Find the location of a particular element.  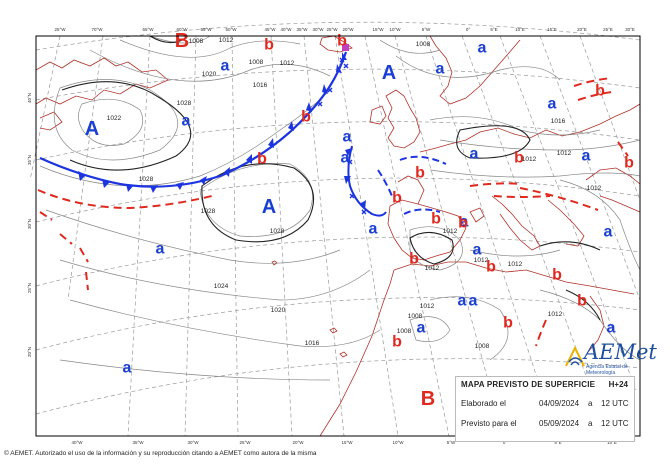

lat-label: 30°N is located at coordinates (29, 224).